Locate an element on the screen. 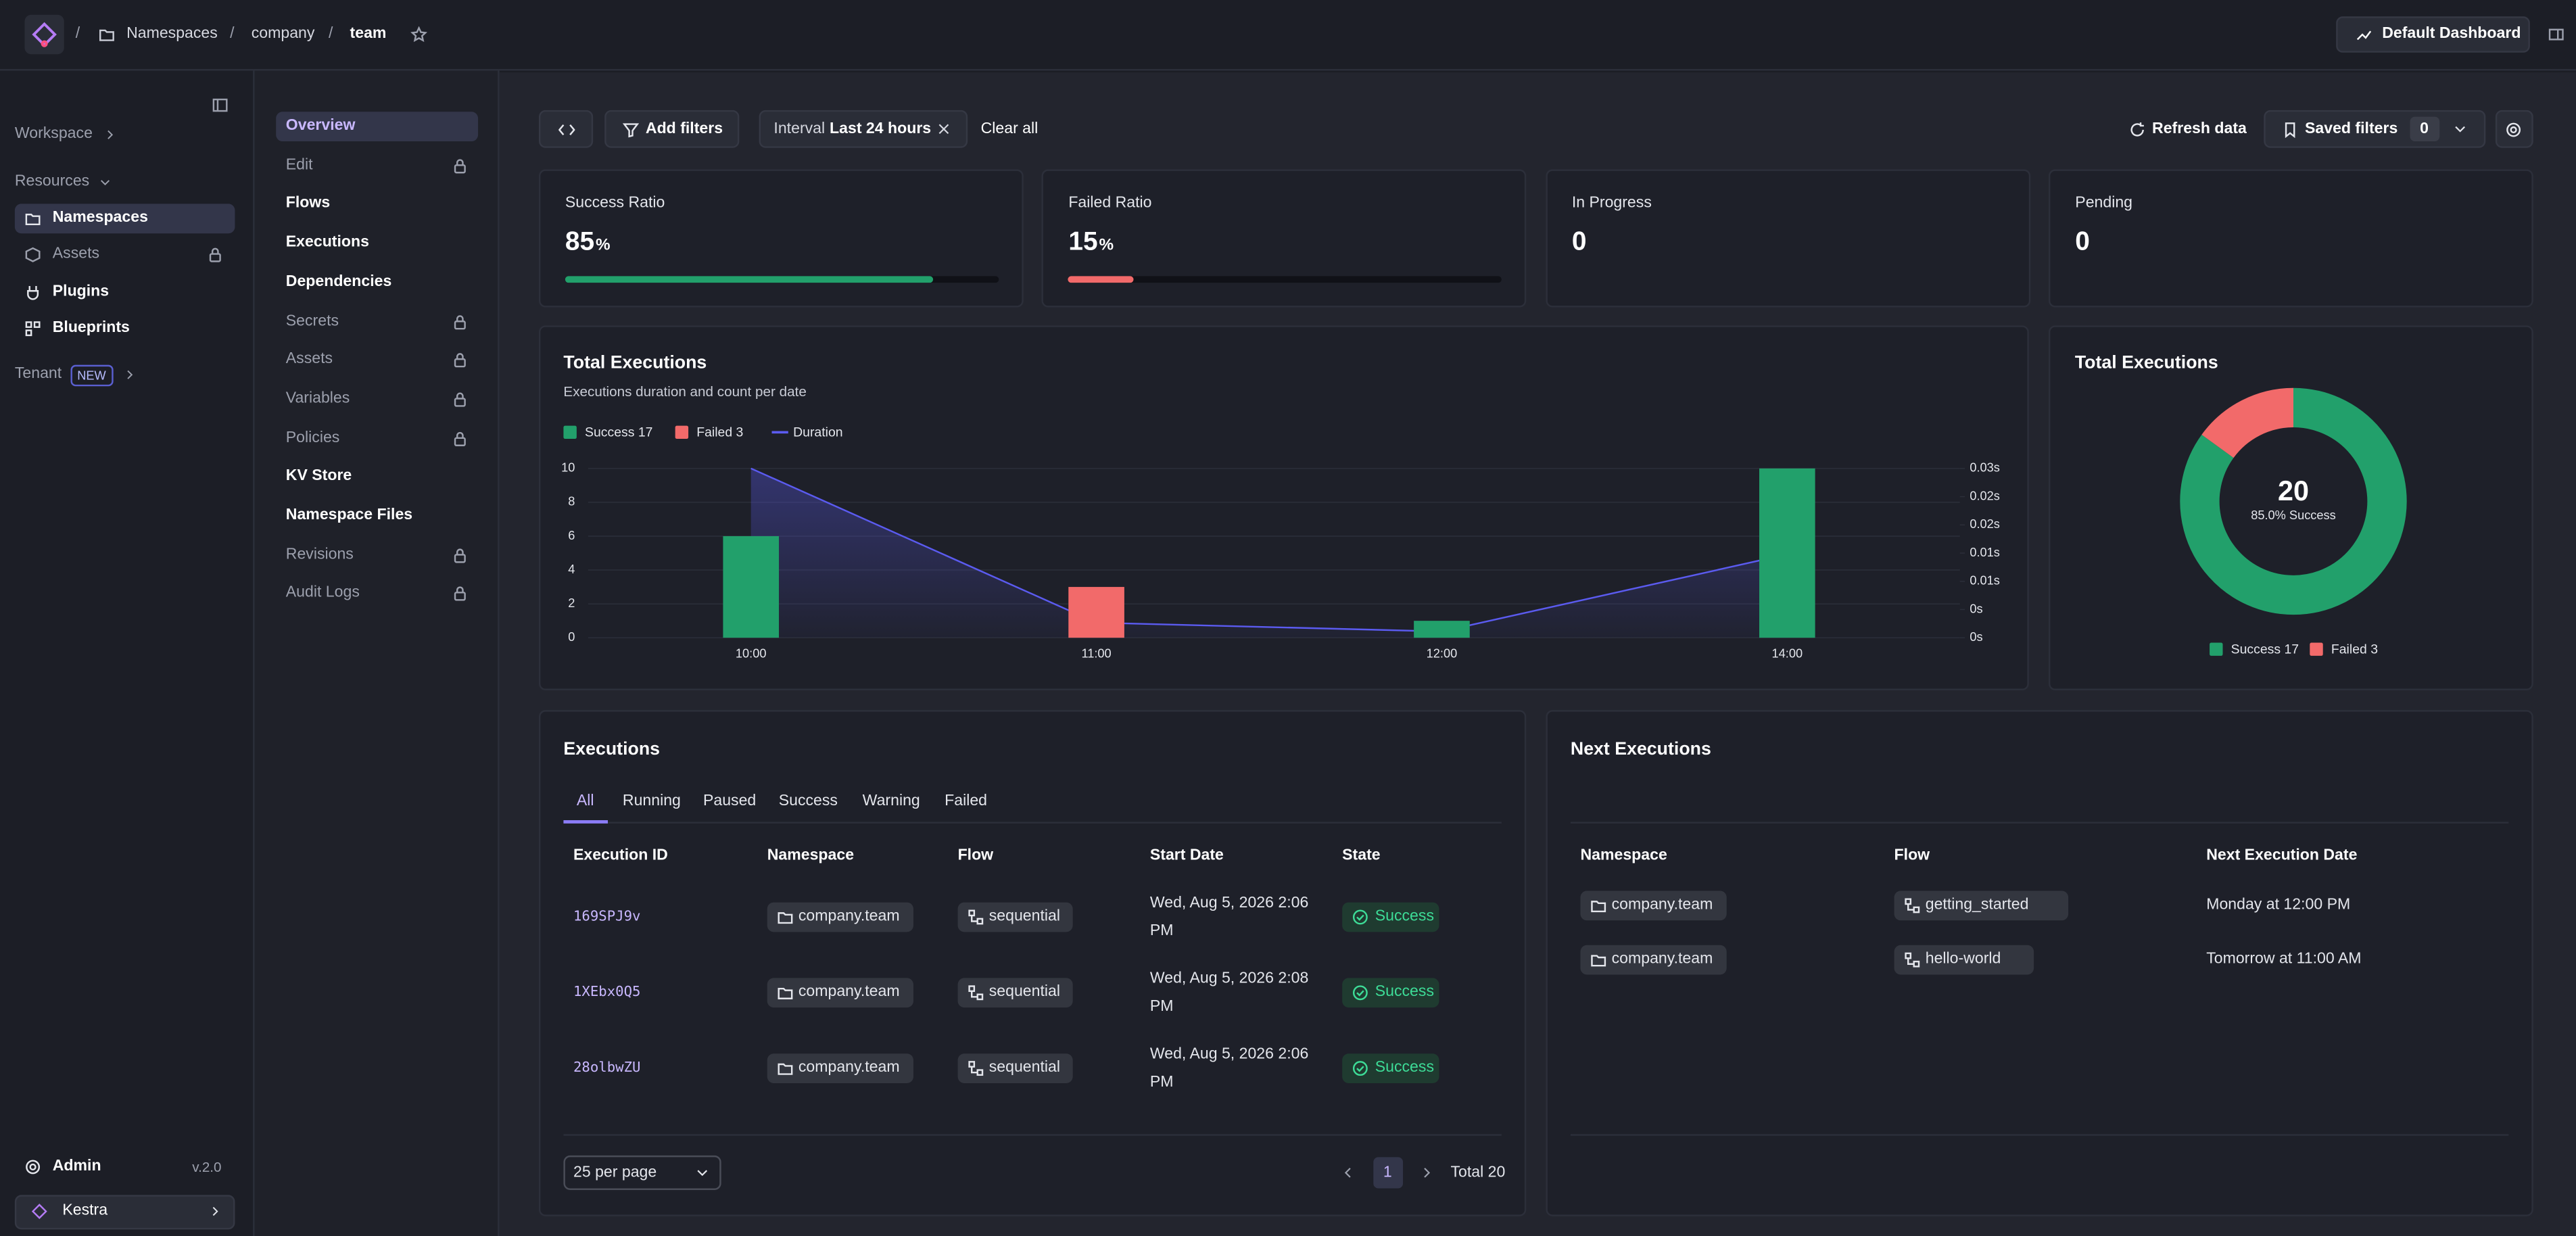 The width and height of the screenshot is (2576, 1236). add-filters-label: Add filters is located at coordinates (684, 128).